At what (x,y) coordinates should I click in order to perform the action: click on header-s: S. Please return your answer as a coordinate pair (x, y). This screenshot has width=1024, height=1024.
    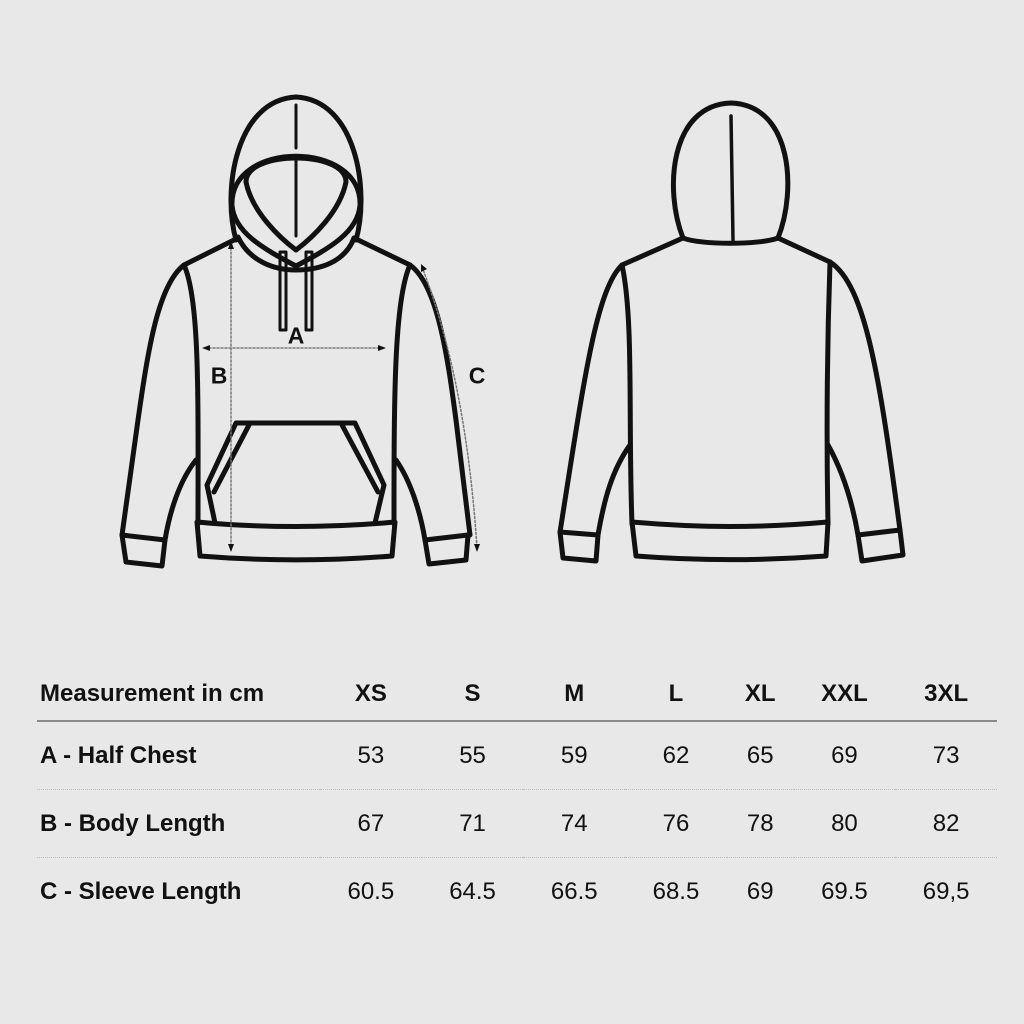
    Looking at the image, I should click on (472, 695).